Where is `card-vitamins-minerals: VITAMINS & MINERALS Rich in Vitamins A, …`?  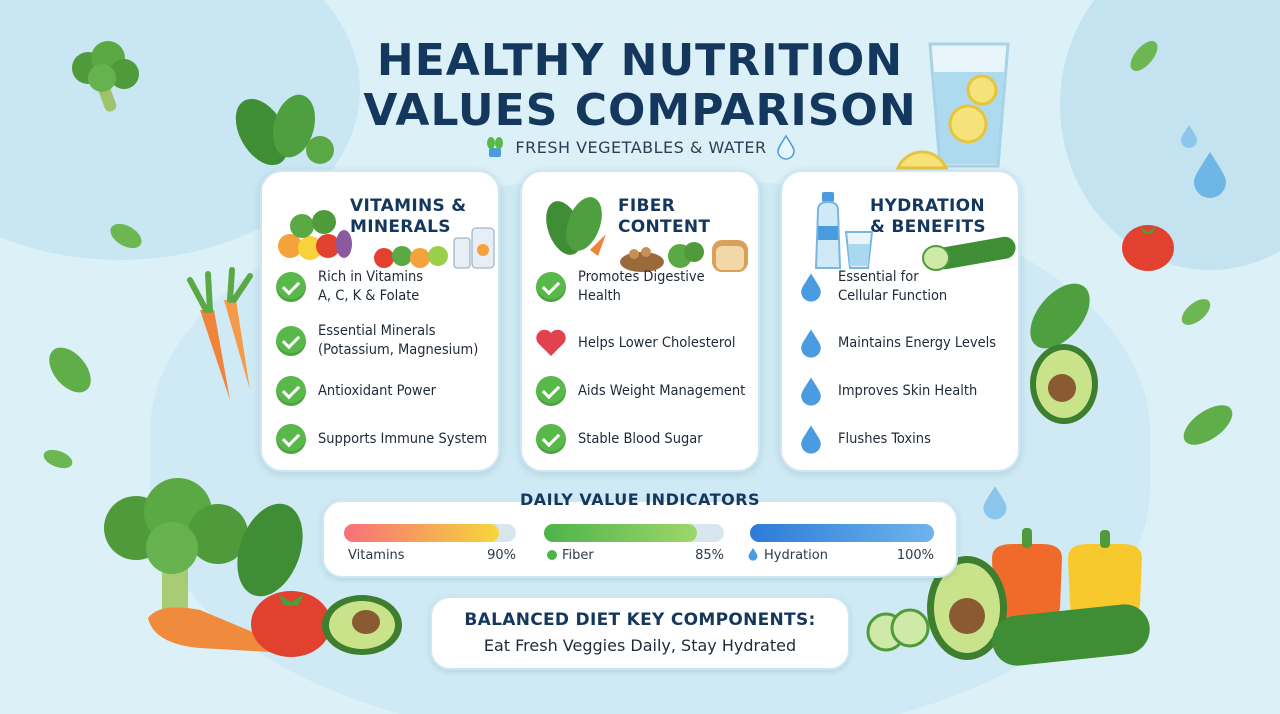
card-vitamins-minerals: VITAMINS & MINERALS Rich in Vitamins A, … is located at coordinates (380, 321).